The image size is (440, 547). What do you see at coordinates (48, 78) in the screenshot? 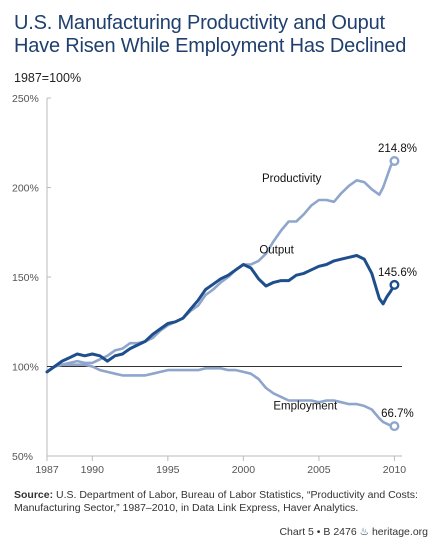
I see `unit-label: 1987=100%` at bounding box center [48, 78].